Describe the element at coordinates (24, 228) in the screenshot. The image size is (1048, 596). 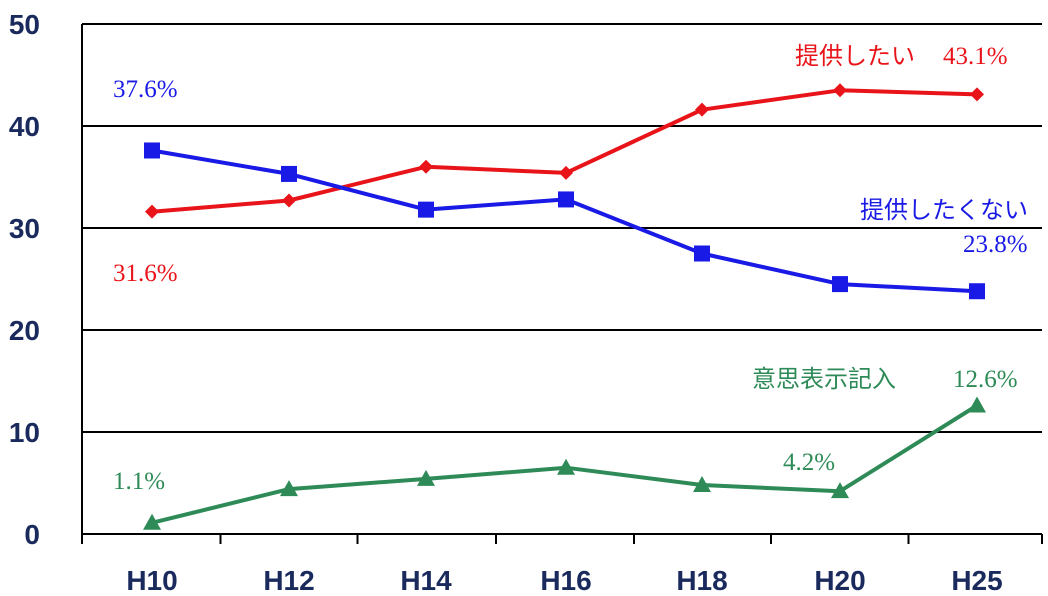
I see `y-tick-30: 30` at that location.